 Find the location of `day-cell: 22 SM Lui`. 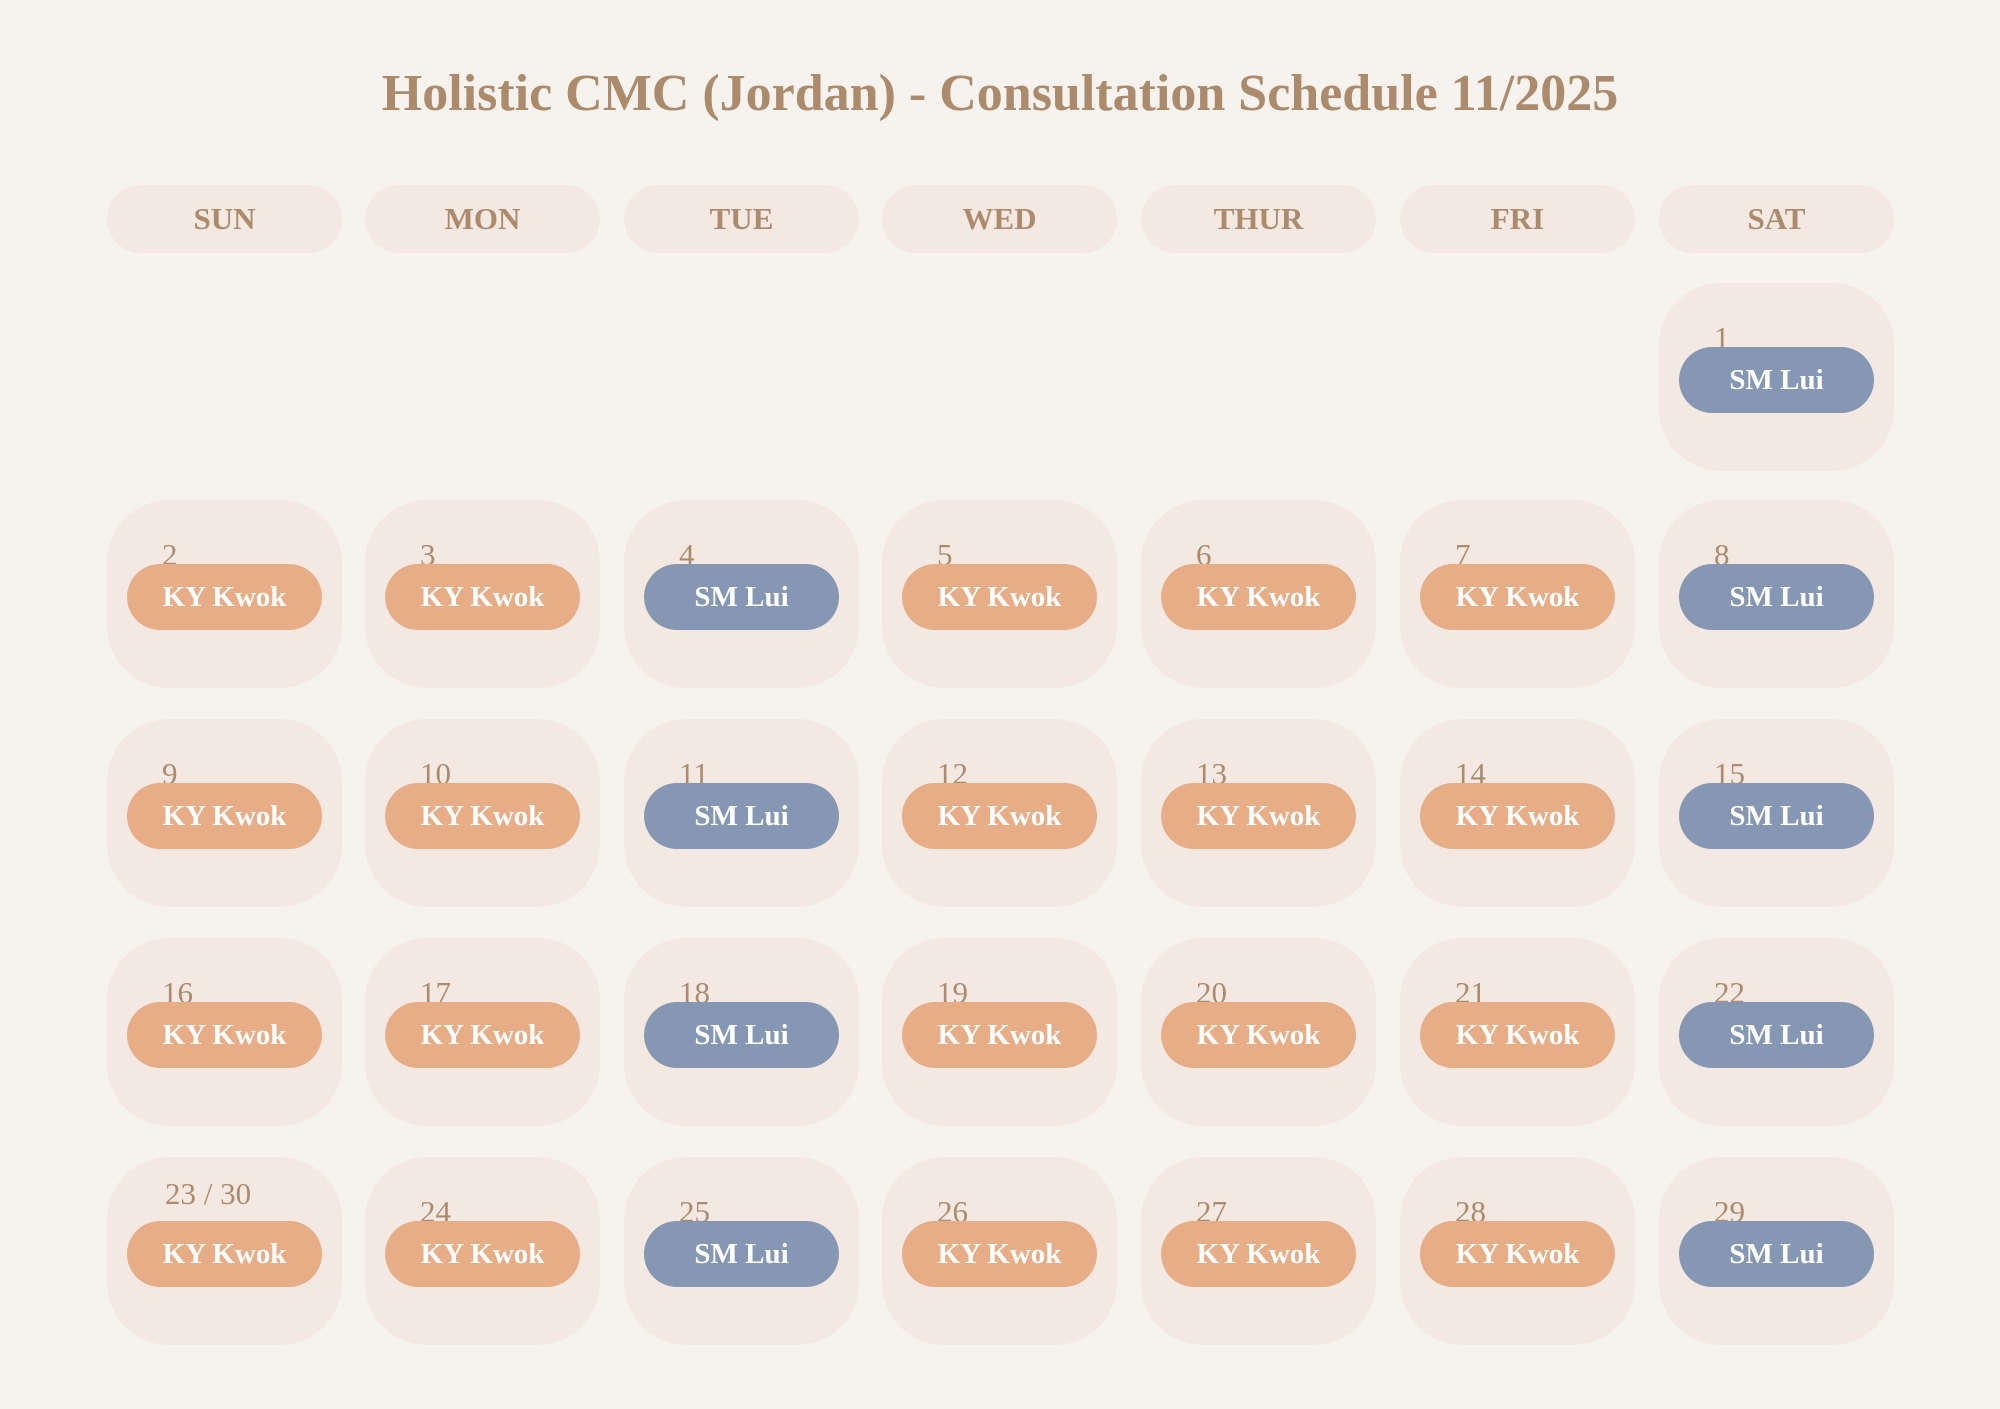

day-cell: 22 SM Lui is located at coordinates (1776, 1032).